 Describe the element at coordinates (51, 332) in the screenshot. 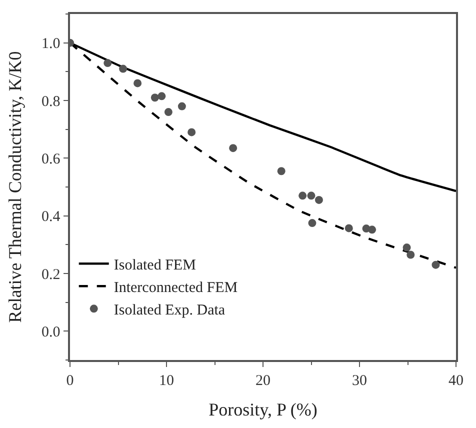

I see `y-tick-label: 0.0` at that location.